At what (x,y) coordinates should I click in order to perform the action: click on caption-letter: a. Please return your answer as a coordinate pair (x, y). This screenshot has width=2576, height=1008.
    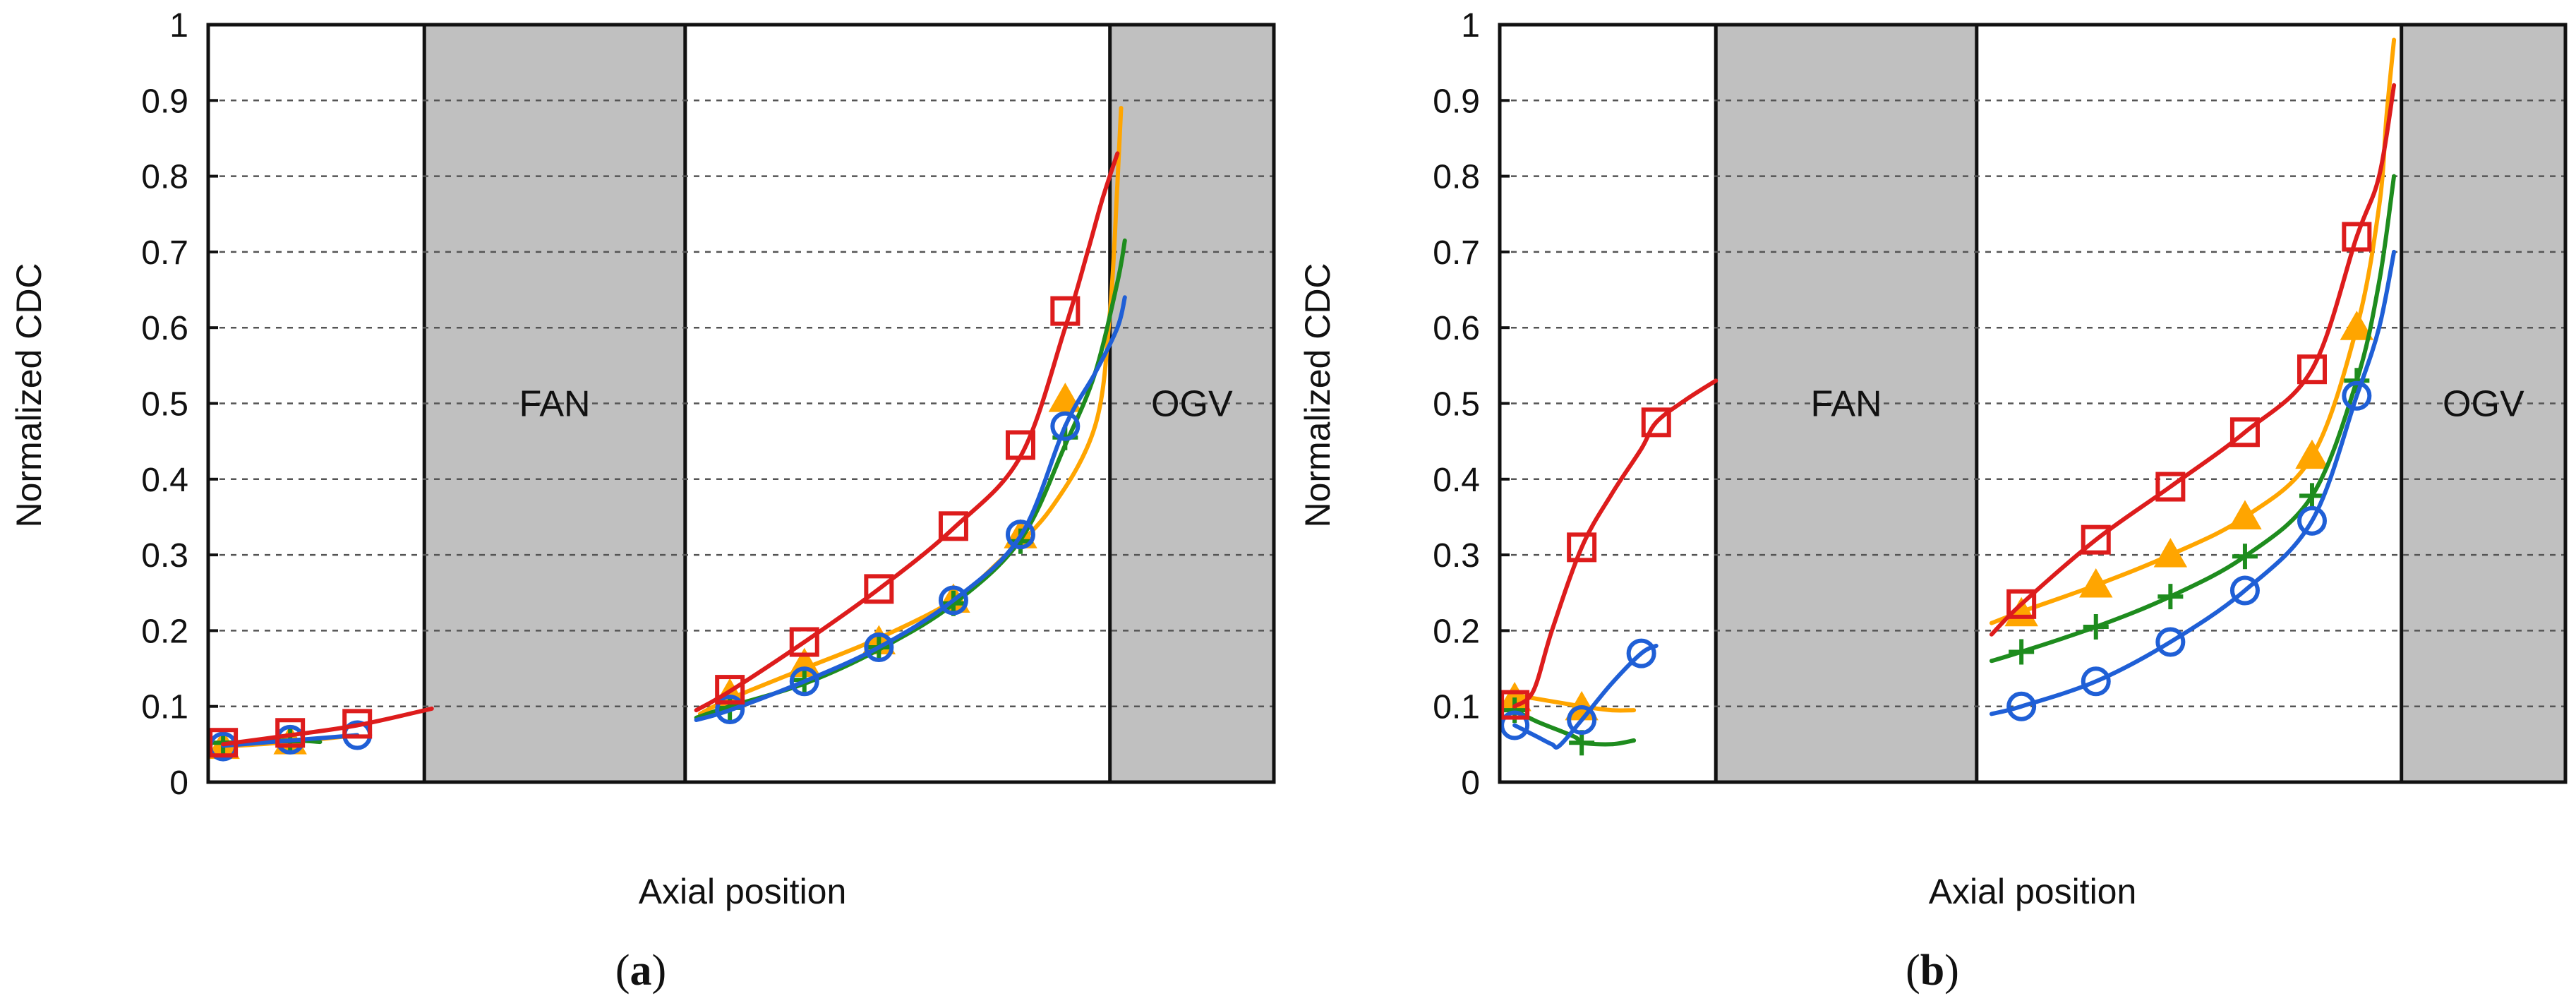
    Looking at the image, I should click on (641, 971).